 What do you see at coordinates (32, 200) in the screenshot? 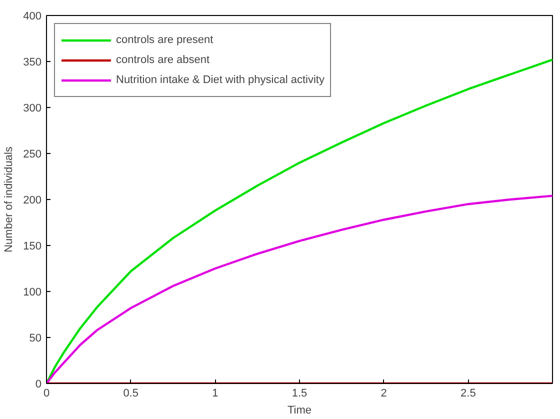
I see `y-tick-label: 200` at bounding box center [32, 200].